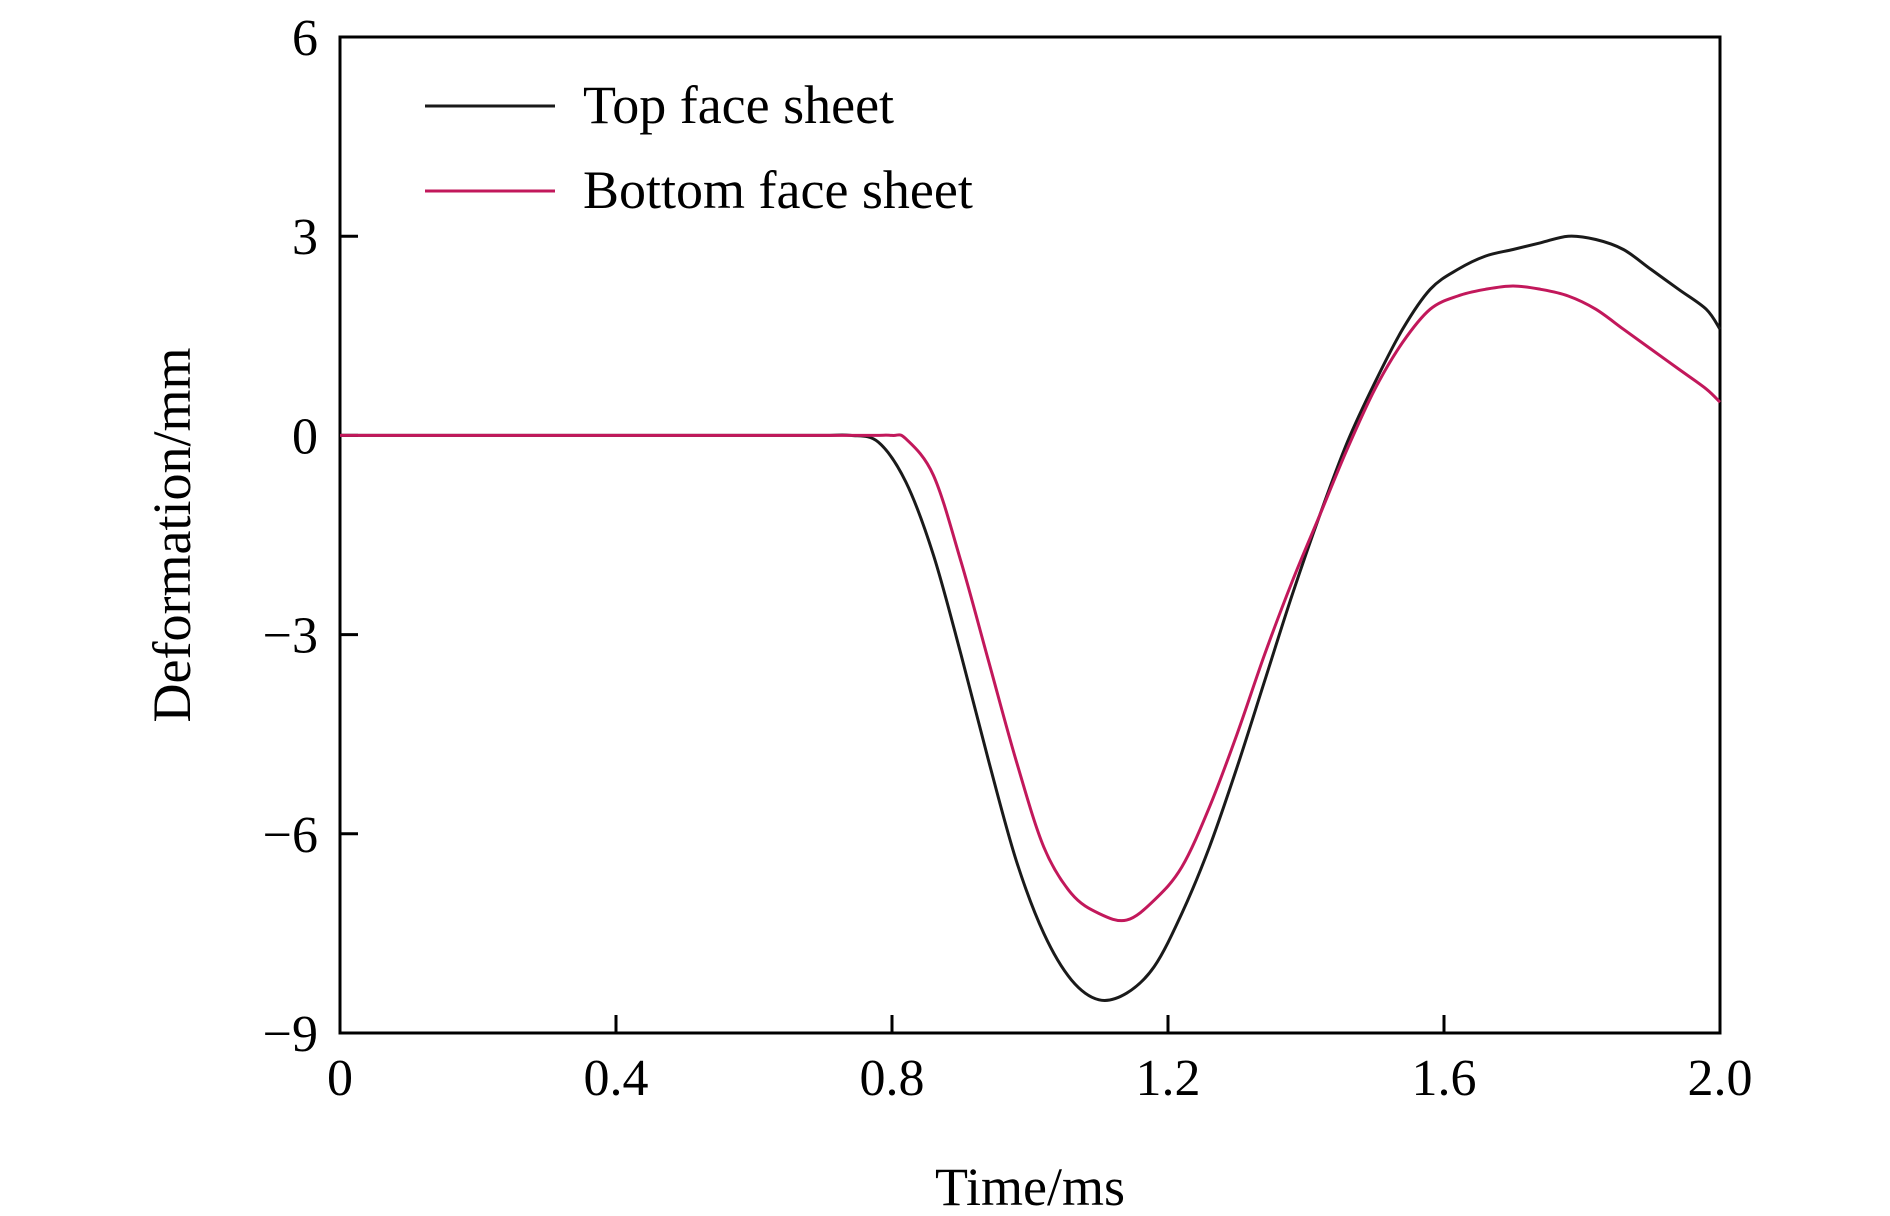  I want to click on y-tick-label: 6, so click(305, 38).